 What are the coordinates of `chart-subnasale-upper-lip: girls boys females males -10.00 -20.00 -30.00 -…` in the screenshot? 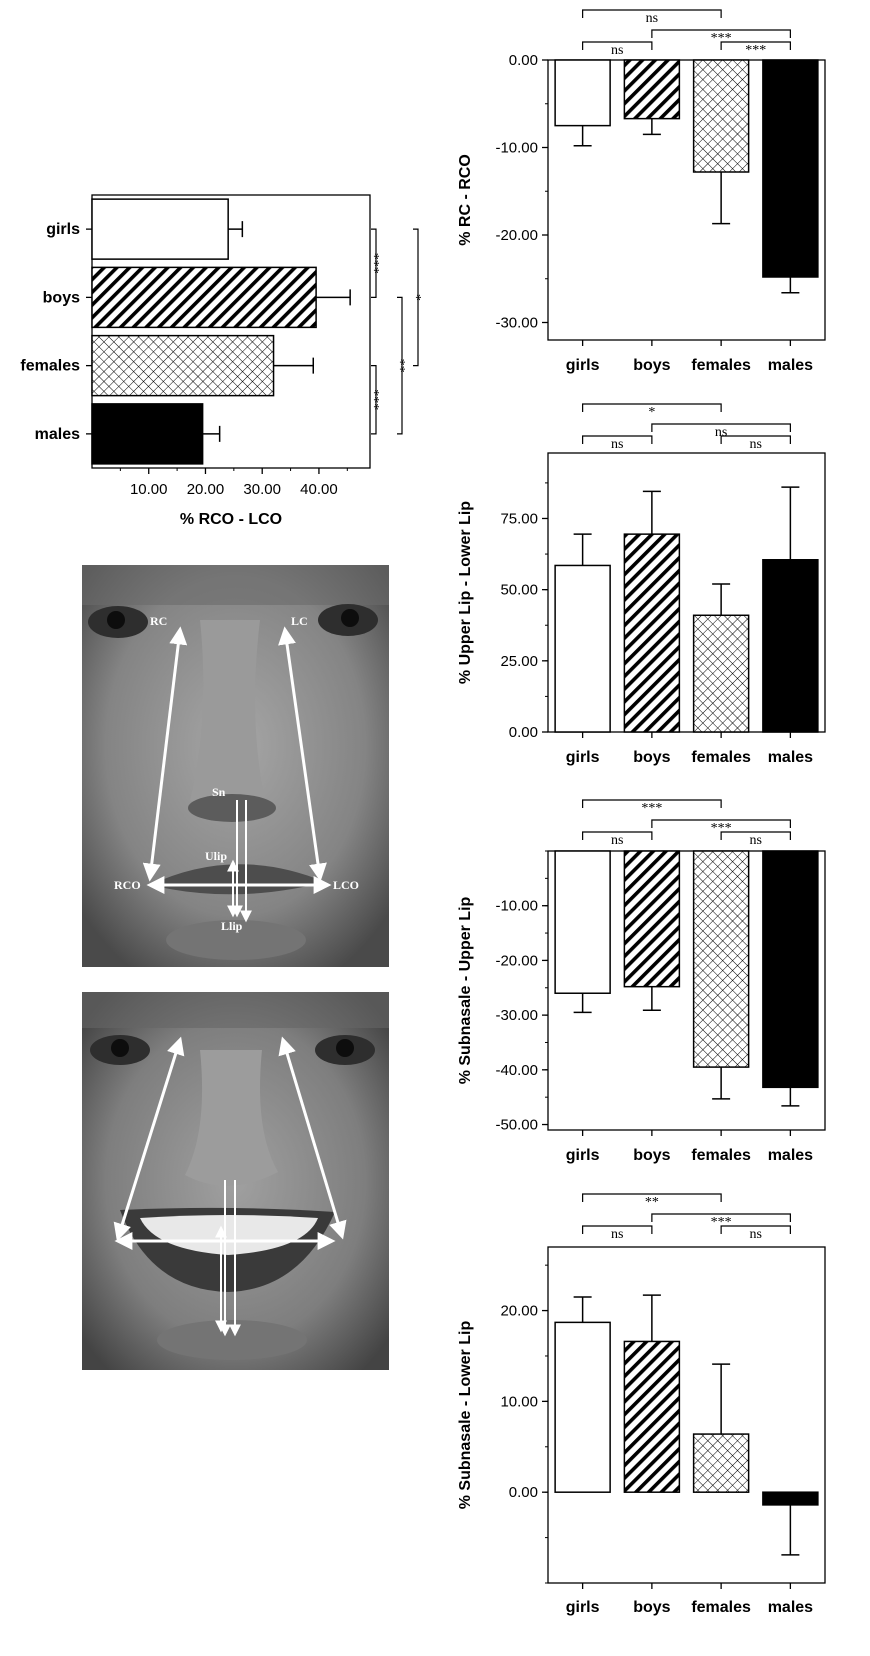 It's located at (641, 981).